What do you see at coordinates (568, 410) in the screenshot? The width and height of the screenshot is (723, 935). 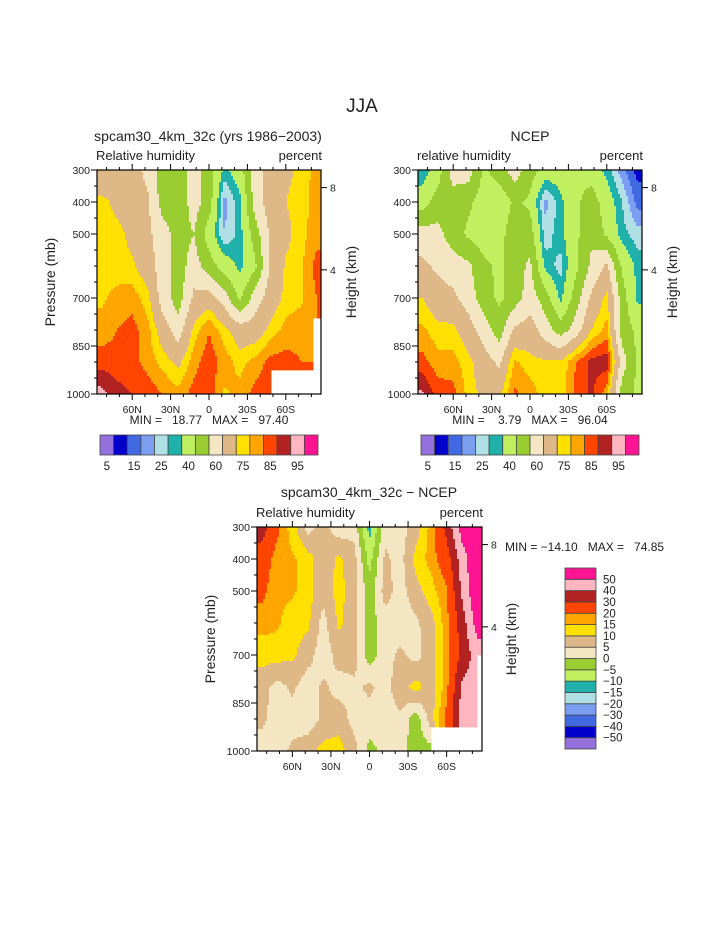 I see `x-tick-label: 30S` at bounding box center [568, 410].